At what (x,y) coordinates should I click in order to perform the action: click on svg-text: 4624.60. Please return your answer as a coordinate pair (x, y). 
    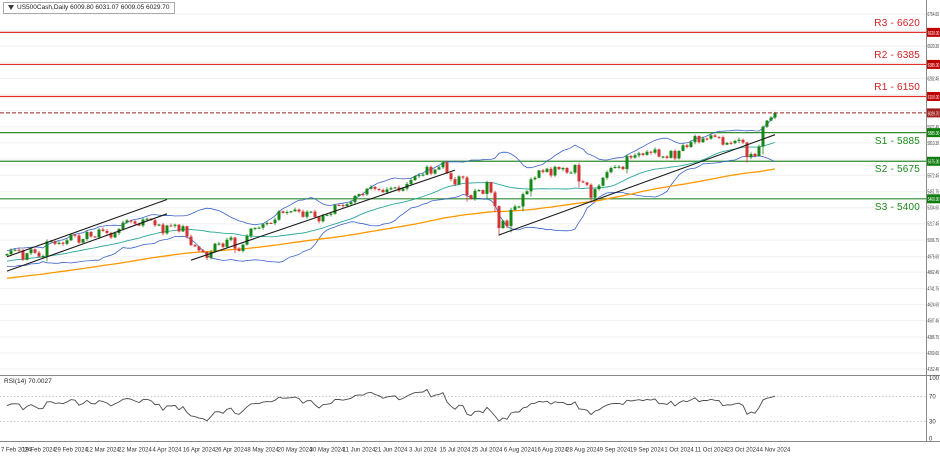
    Looking at the image, I should click on (934, 306).